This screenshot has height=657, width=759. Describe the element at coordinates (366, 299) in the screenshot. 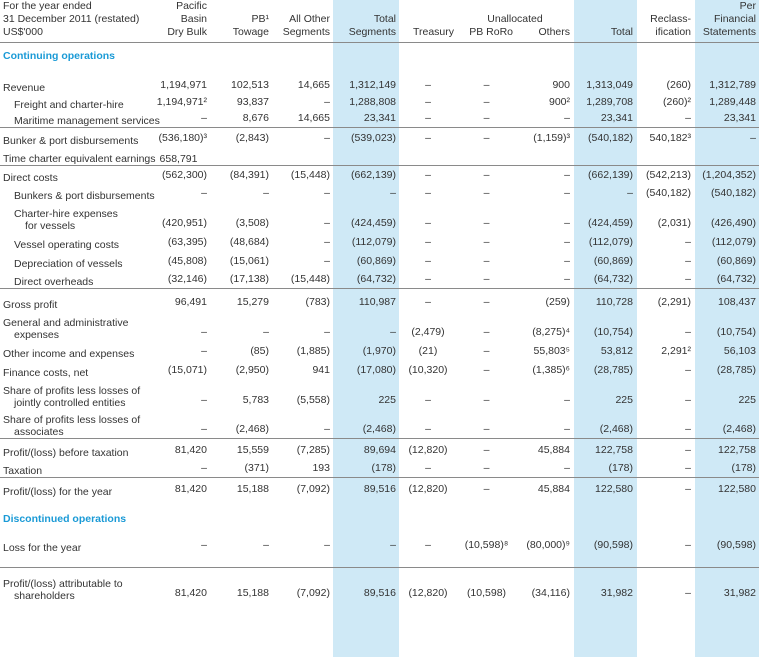

I see `table-cell: 110,987` at that location.